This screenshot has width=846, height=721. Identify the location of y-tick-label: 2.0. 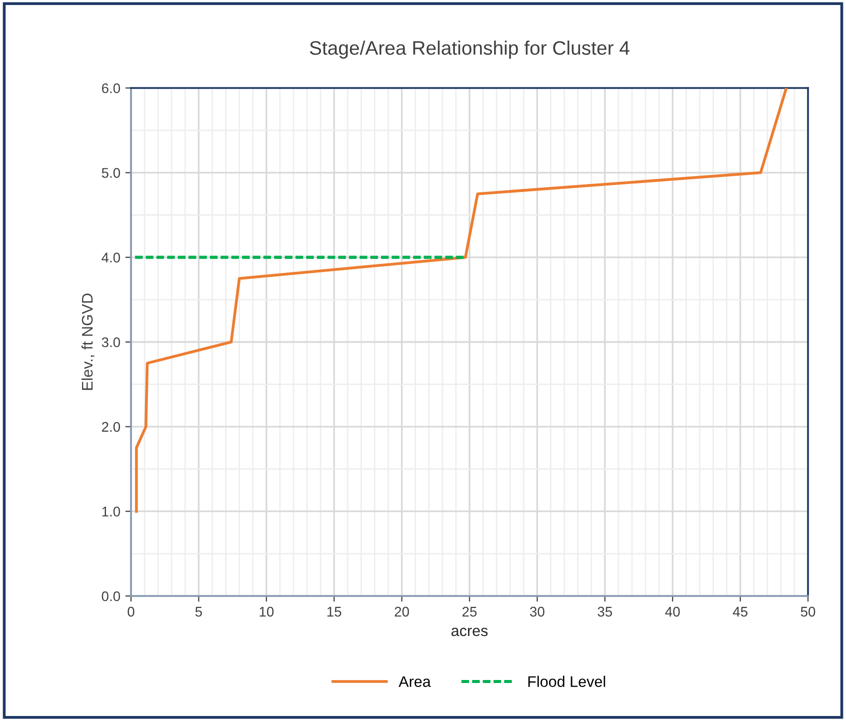
(111, 427).